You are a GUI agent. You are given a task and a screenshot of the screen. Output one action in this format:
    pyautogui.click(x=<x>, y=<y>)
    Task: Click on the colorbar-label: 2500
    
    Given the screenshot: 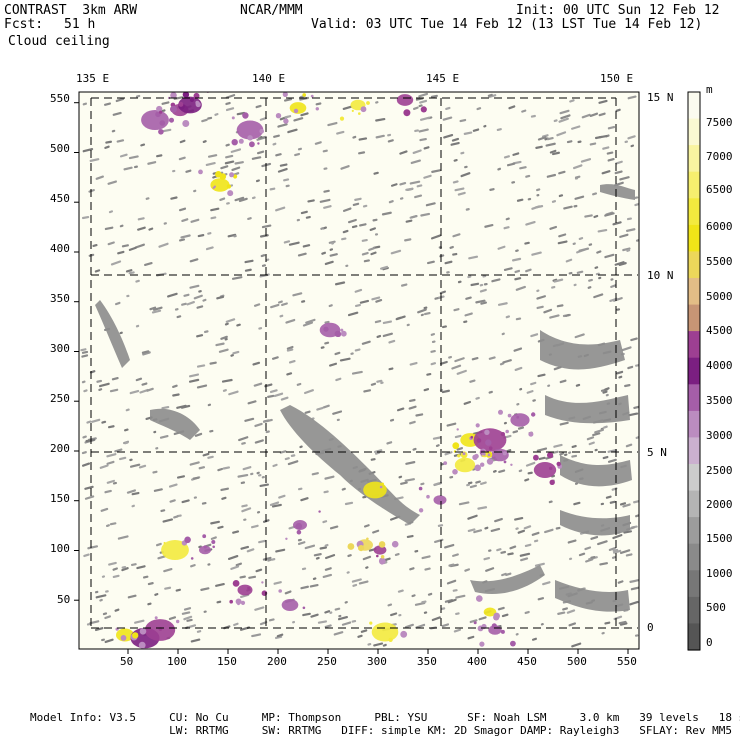 What is the action you would take?
    pyautogui.click(x=719, y=470)
    